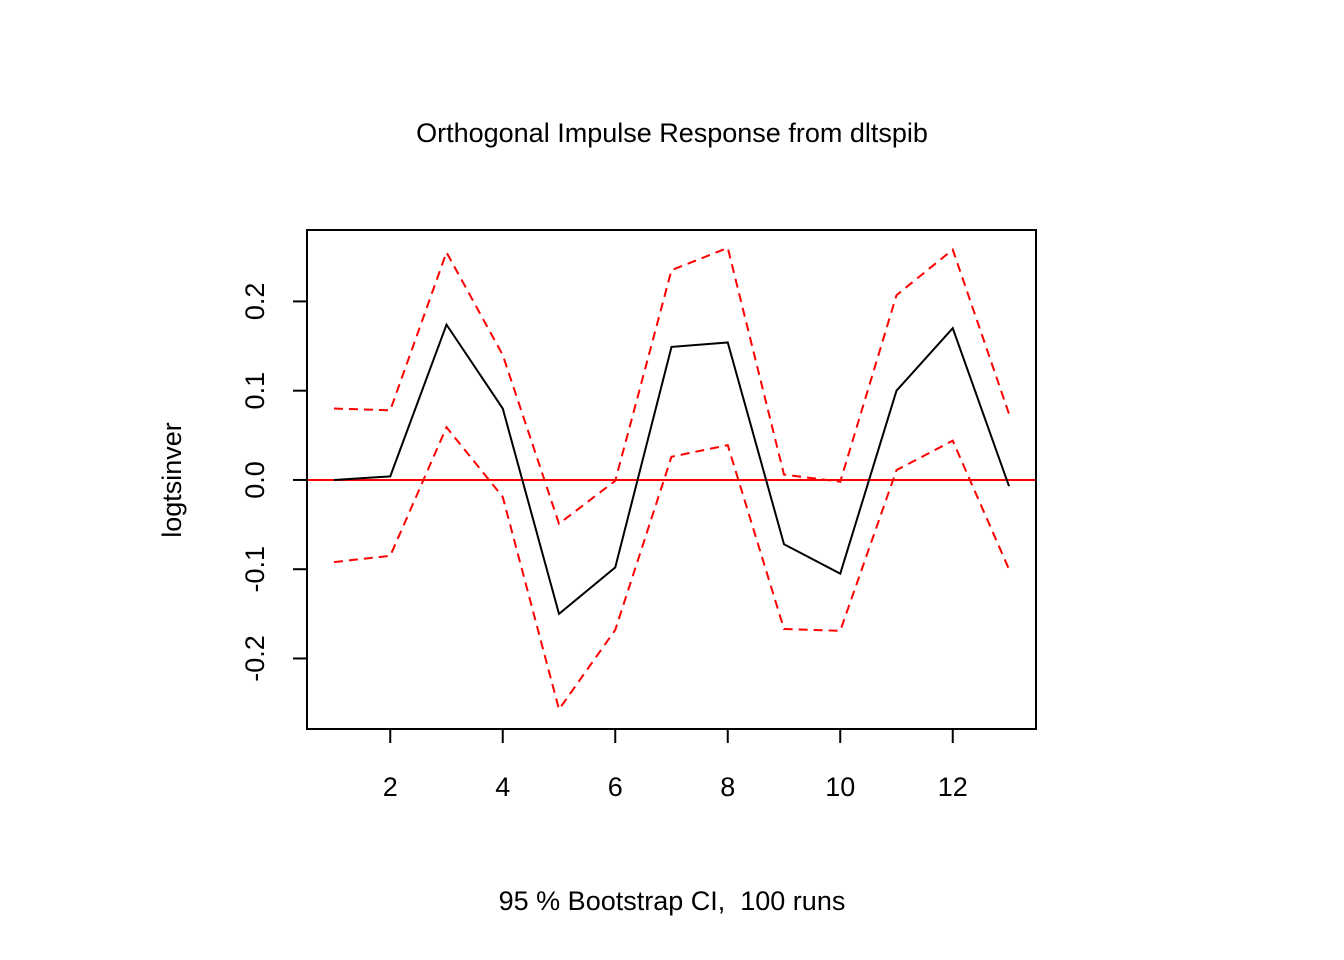  What do you see at coordinates (172, 480) in the screenshot?
I see `y-axis-label: logtsinver` at bounding box center [172, 480].